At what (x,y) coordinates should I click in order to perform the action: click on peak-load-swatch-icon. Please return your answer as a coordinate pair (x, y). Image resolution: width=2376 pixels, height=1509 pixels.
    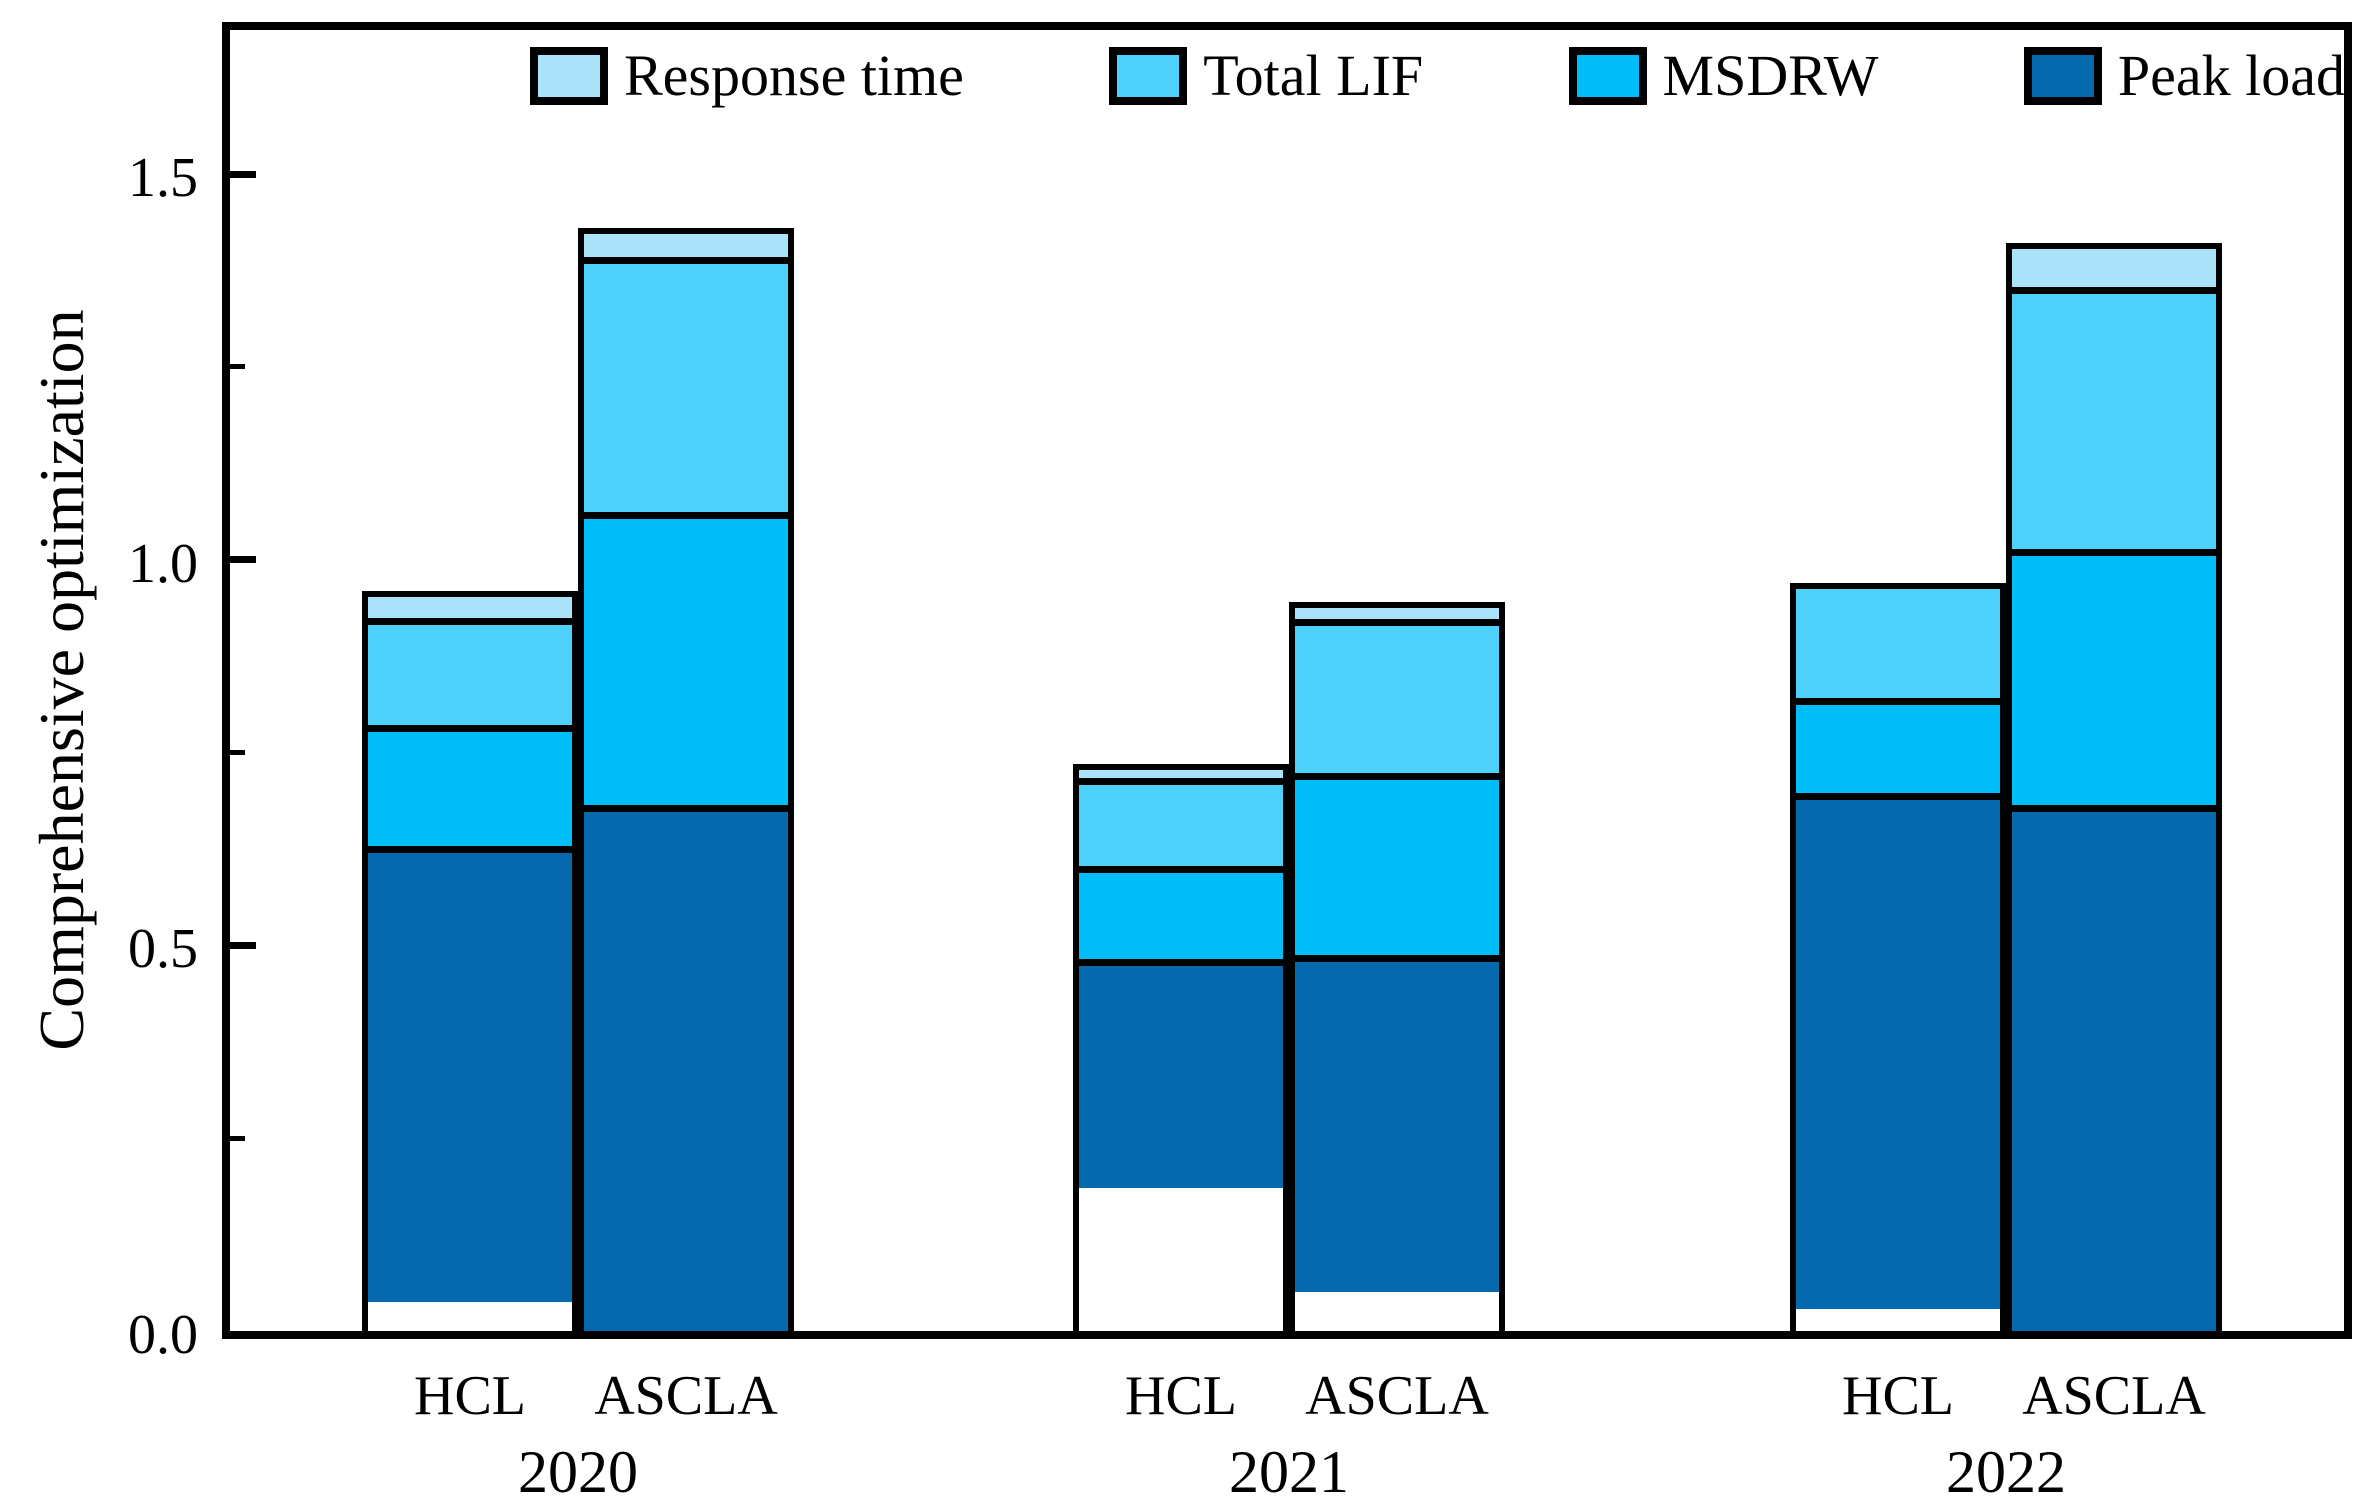
    Looking at the image, I should click on (2062, 76).